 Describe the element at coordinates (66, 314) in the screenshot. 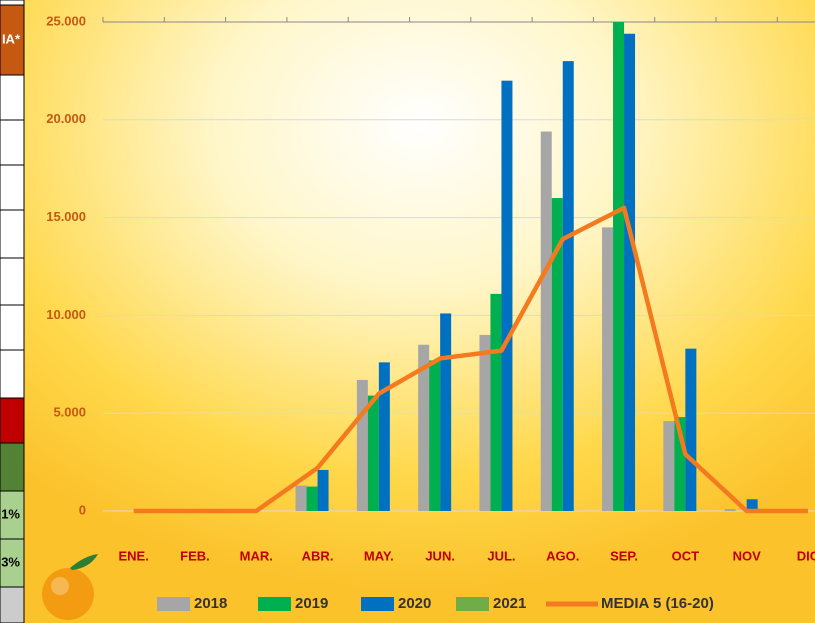

I see `y-tick-label: 10.000` at that location.